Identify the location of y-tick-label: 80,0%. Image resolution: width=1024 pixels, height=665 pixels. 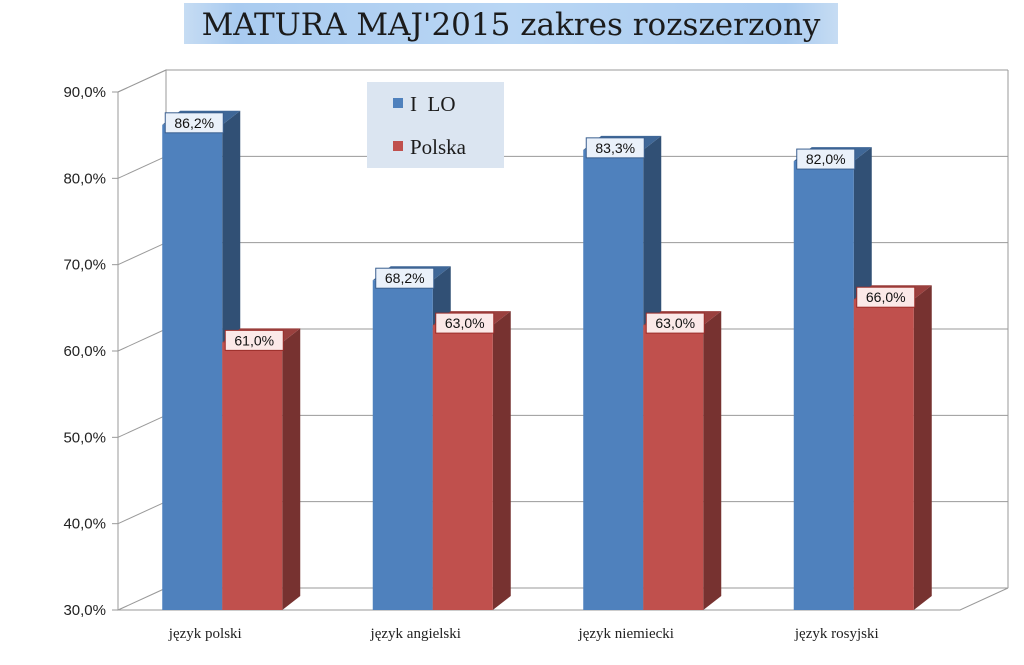
(84, 178).